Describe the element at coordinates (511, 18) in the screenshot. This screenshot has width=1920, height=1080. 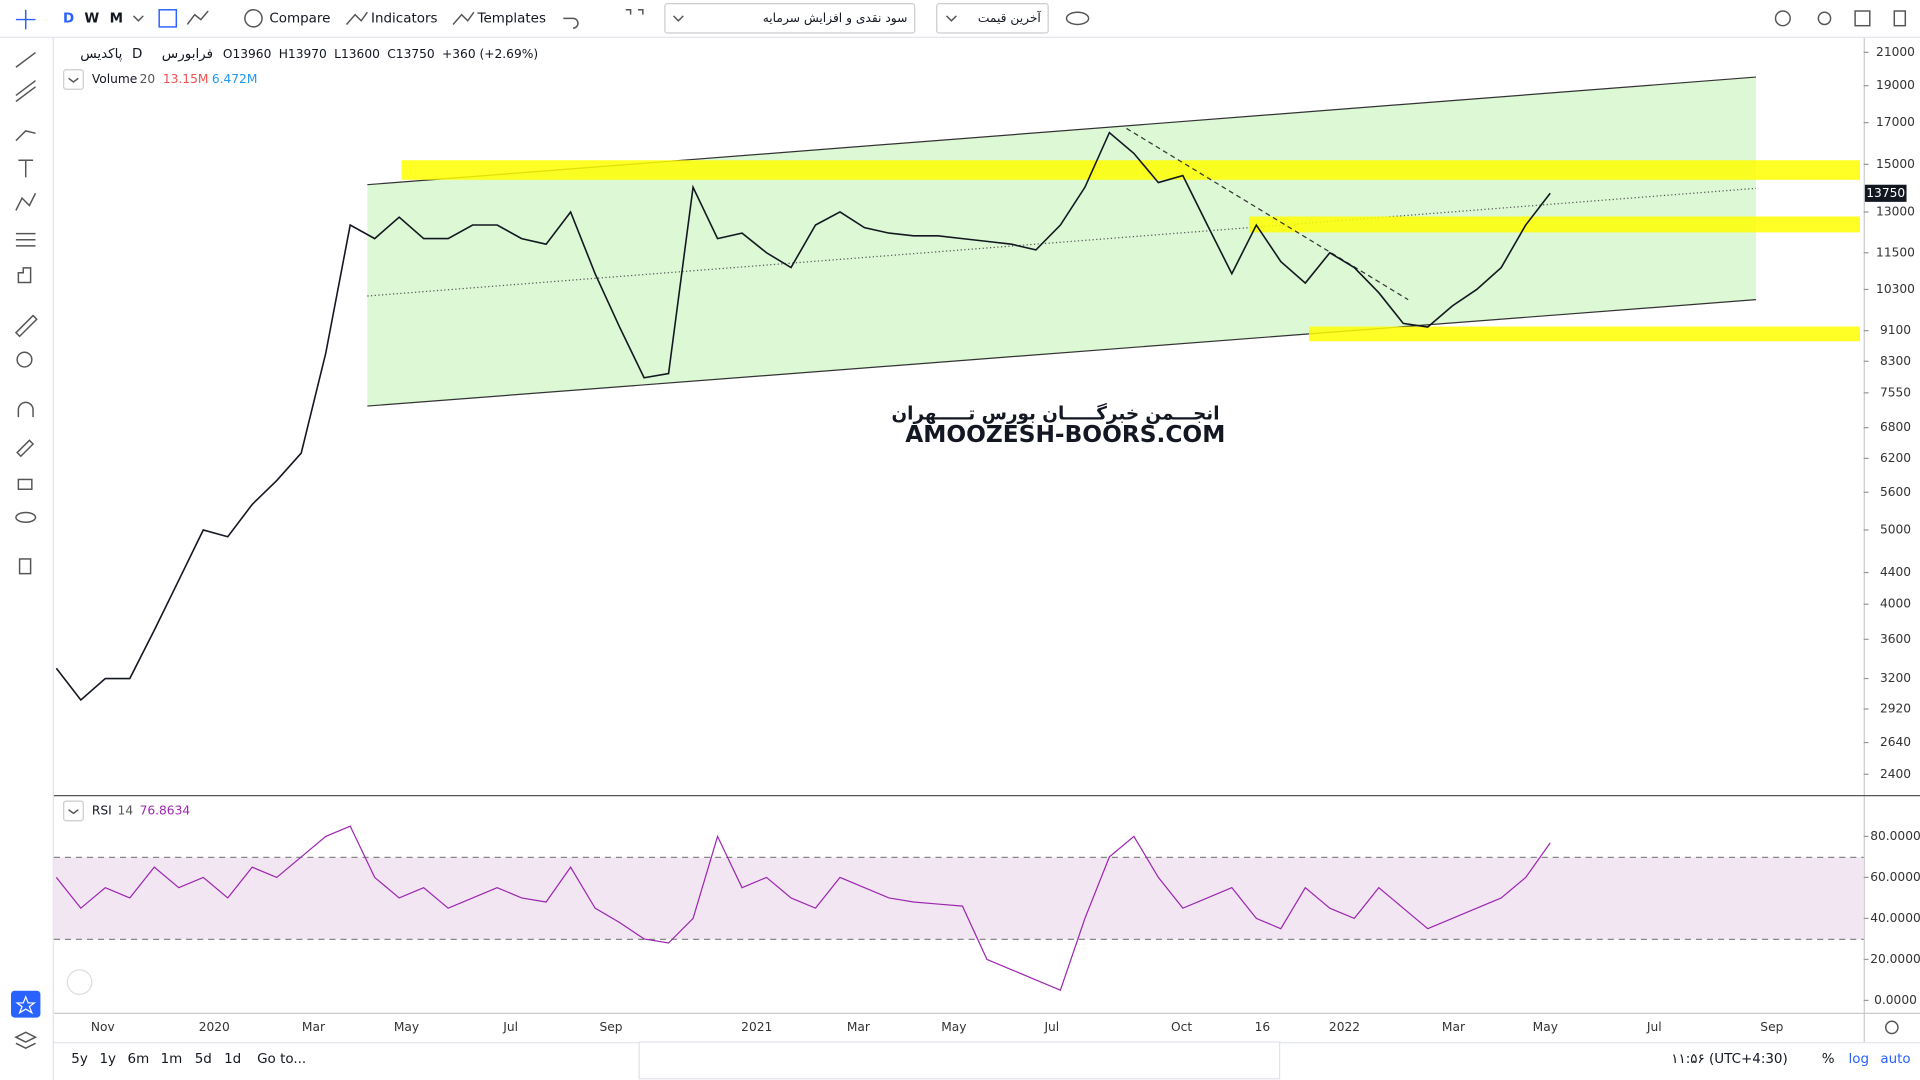
I see `templates: Templates` at that location.